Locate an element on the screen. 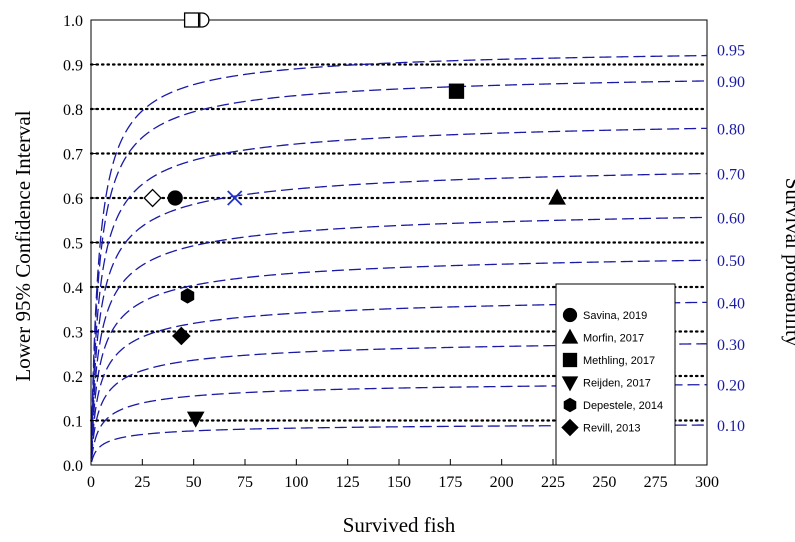 This screenshot has width=795, height=542. x-axis: 0 25 50 75 100 125 150 175 200 225 250 275 300 is located at coordinates (403, 475).